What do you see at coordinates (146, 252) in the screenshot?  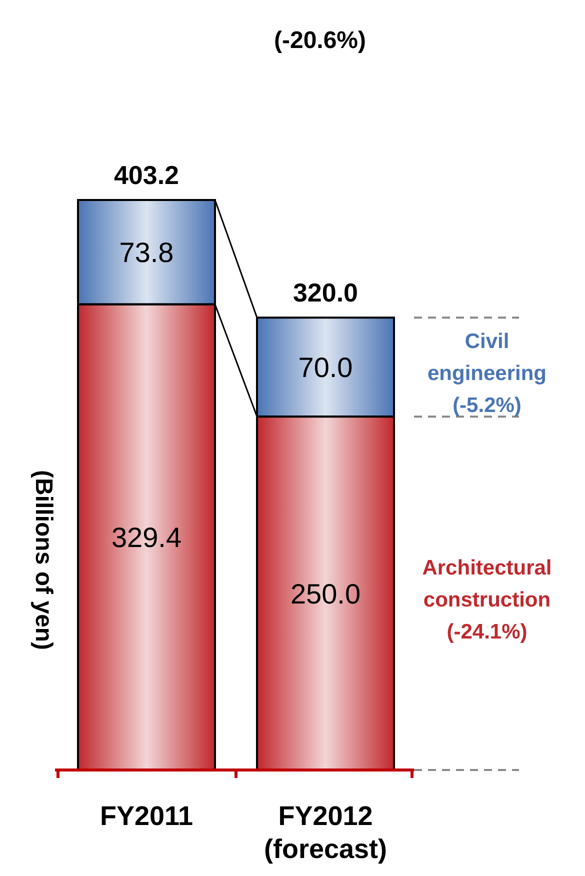 I see `data-label: 73.8` at bounding box center [146, 252].